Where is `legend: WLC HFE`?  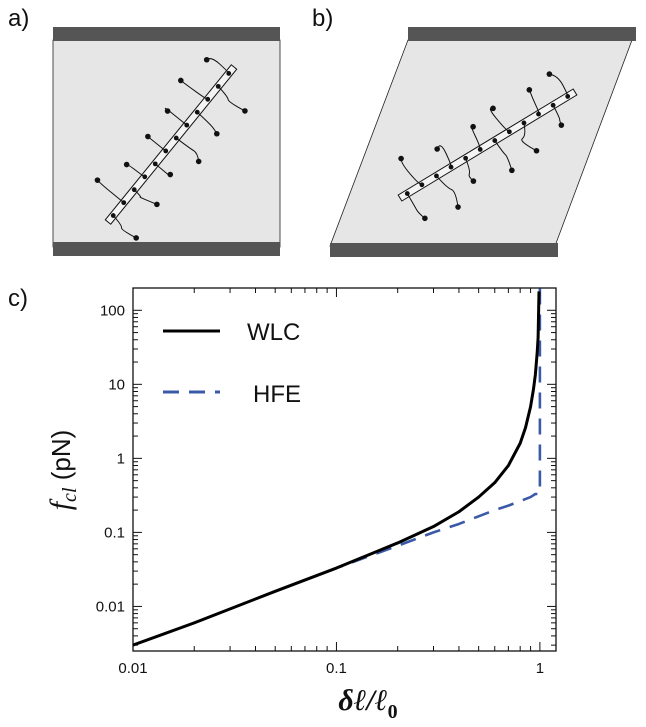 legend: WLC HFE is located at coordinates (232, 363).